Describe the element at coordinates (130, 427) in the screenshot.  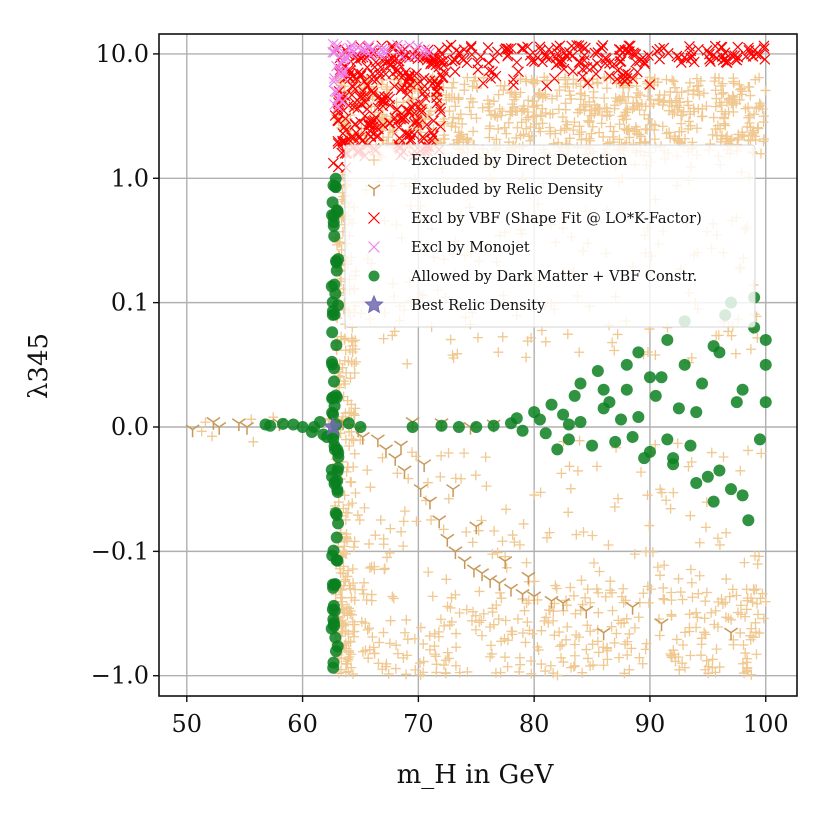
I see `y-tick-label: 0.0` at that location.